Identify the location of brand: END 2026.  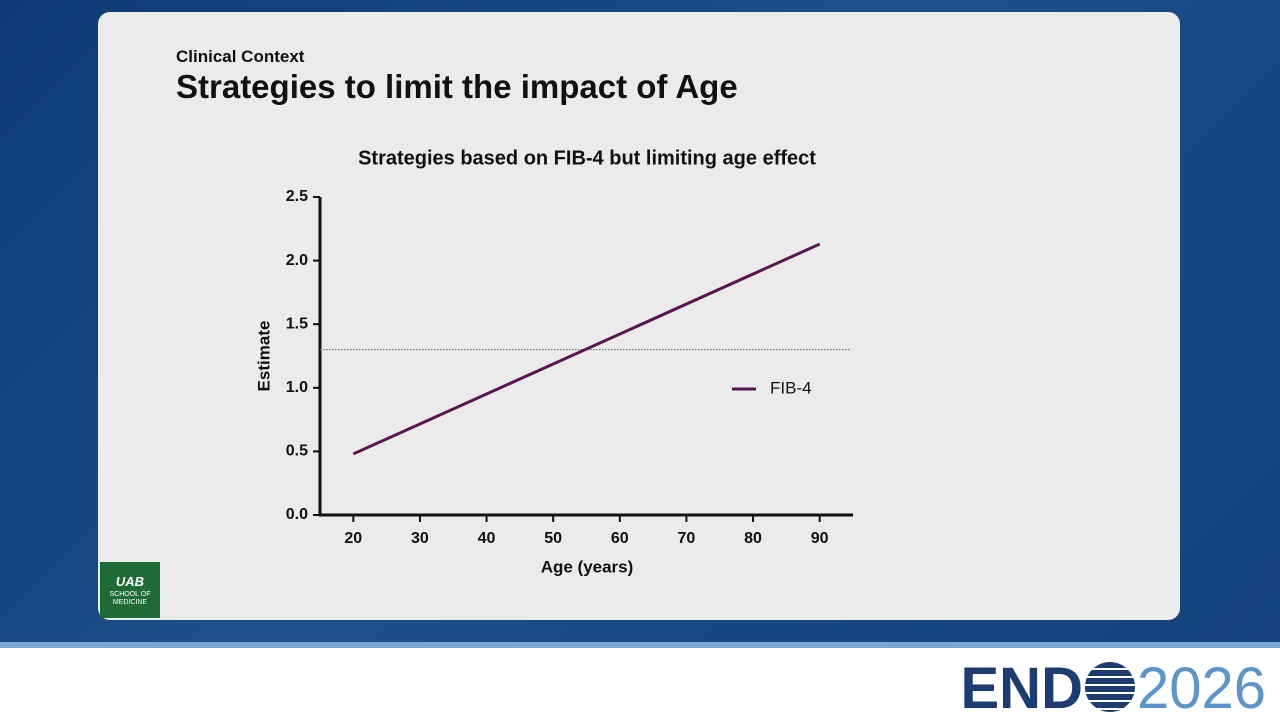
(1114, 689).